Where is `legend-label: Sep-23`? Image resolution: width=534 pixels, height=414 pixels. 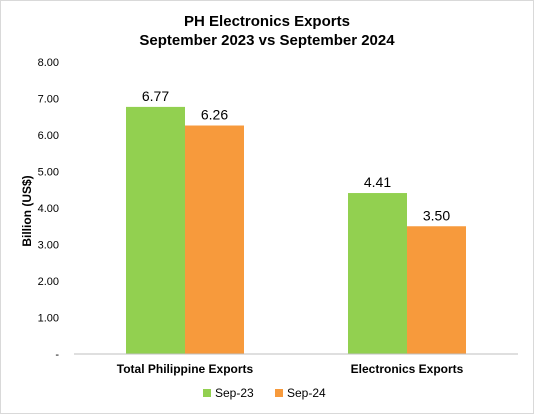 legend-label: Sep-23 is located at coordinates (234, 393).